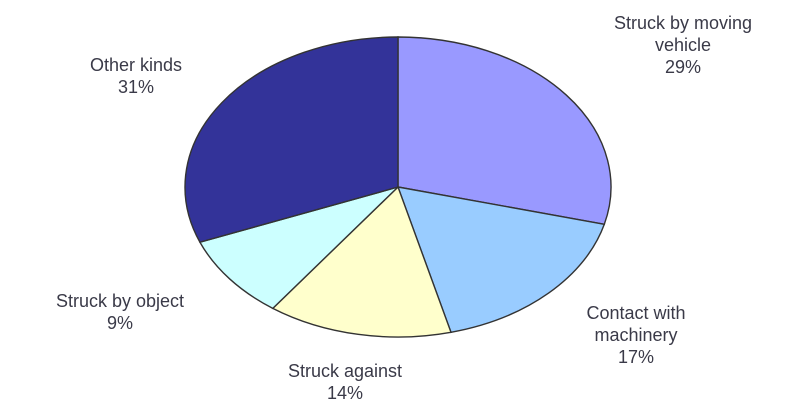  Describe the element at coordinates (683, 23) in the screenshot. I see `pie-slice-1-label-line-1: Struck by moving` at that location.